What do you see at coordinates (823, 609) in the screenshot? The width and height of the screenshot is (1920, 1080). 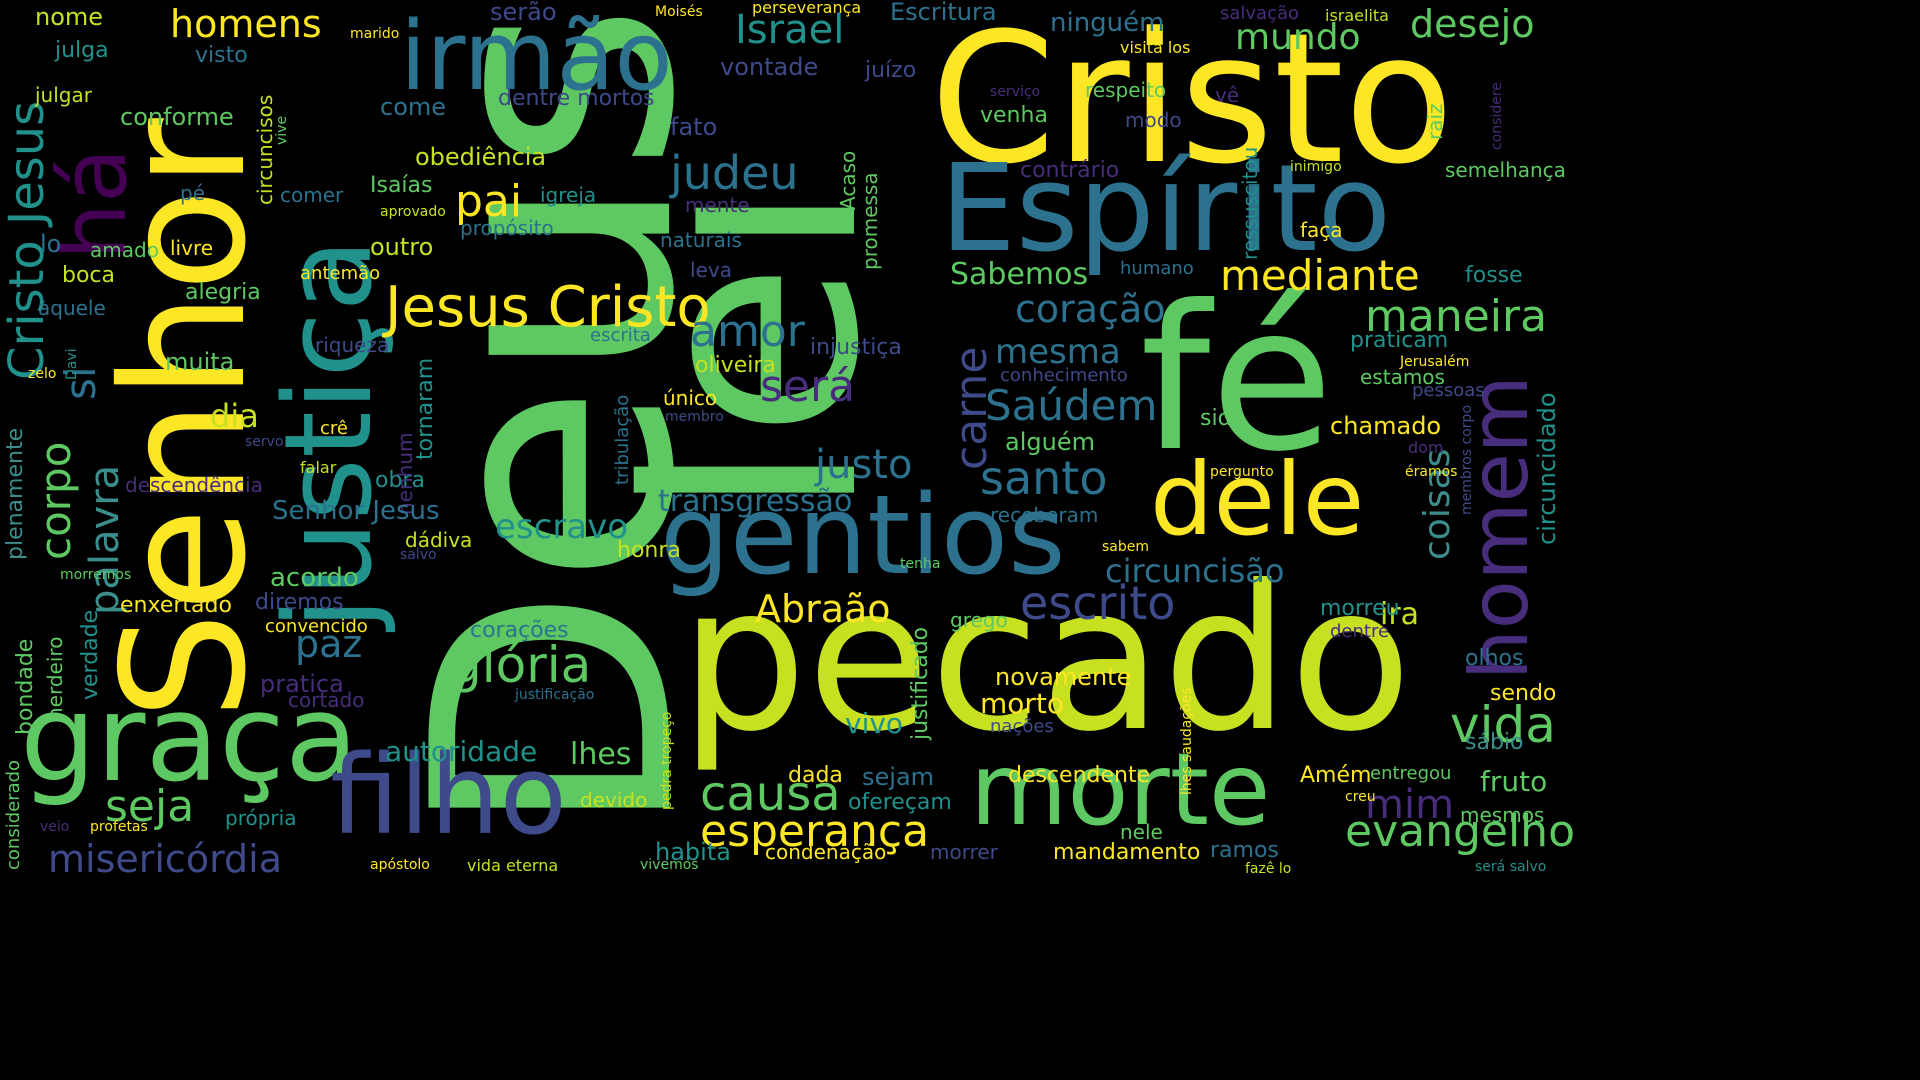 I see `cloud-word: Abraão` at bounding box center [823, 609].